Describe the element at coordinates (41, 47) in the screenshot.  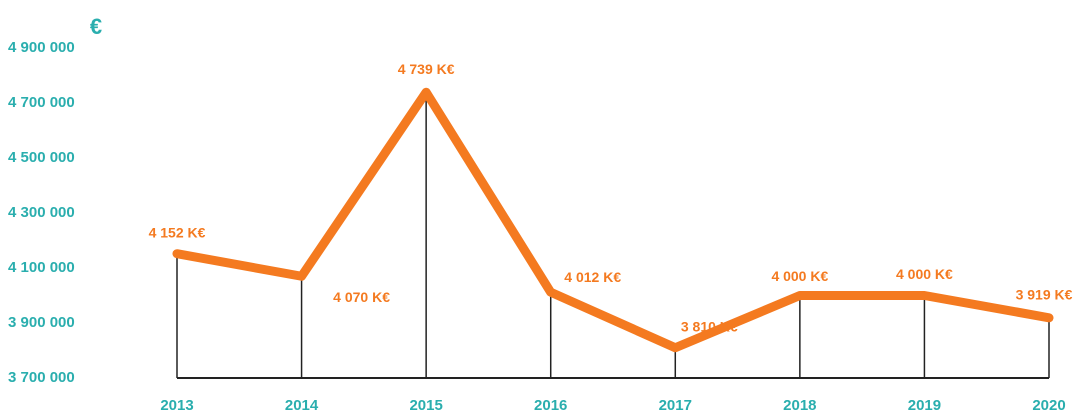
I see `y-tick-label: 4 900 000` at that location.